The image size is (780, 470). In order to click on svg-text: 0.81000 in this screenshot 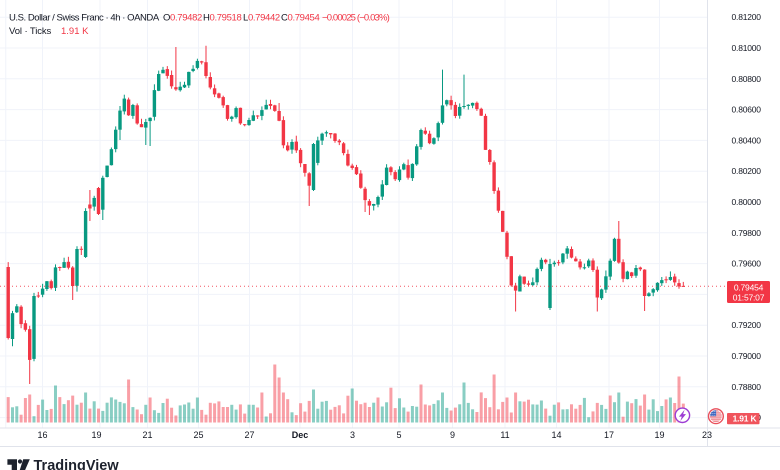, I will do `click(747, 48)`.